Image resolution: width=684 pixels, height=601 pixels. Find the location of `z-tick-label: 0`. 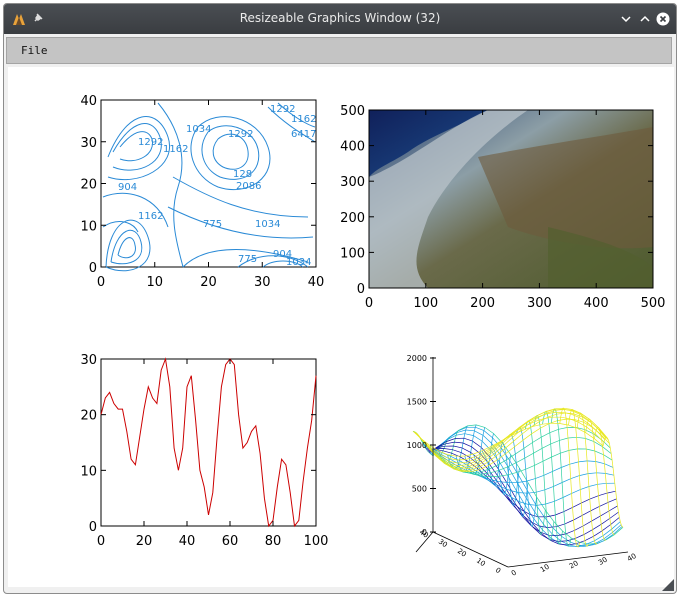

z-tick-label: 0 is located at coordinates (424, 532).